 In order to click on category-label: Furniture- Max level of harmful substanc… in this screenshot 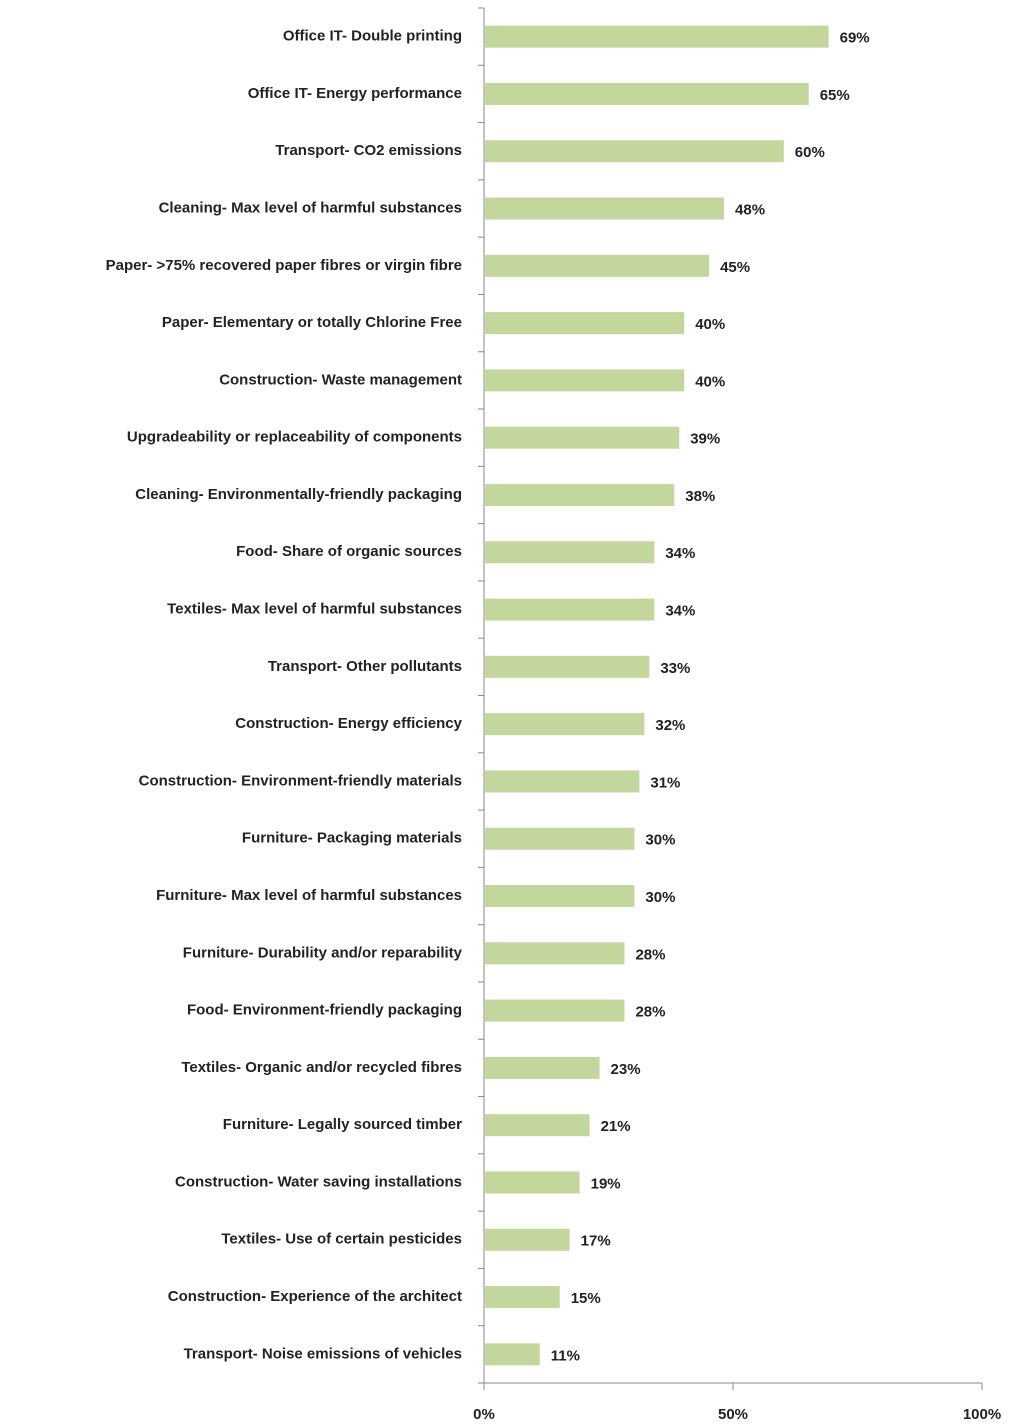, I will do `click(309, 895)`.